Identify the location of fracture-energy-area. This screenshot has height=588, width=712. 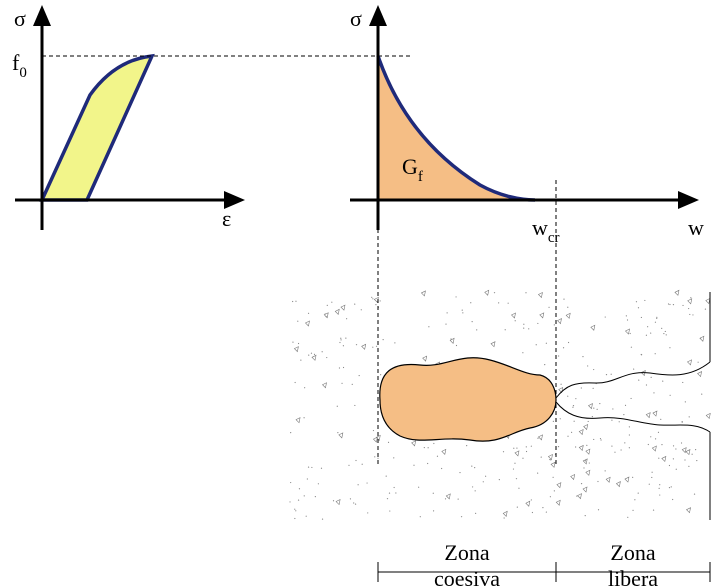
(456, 128).